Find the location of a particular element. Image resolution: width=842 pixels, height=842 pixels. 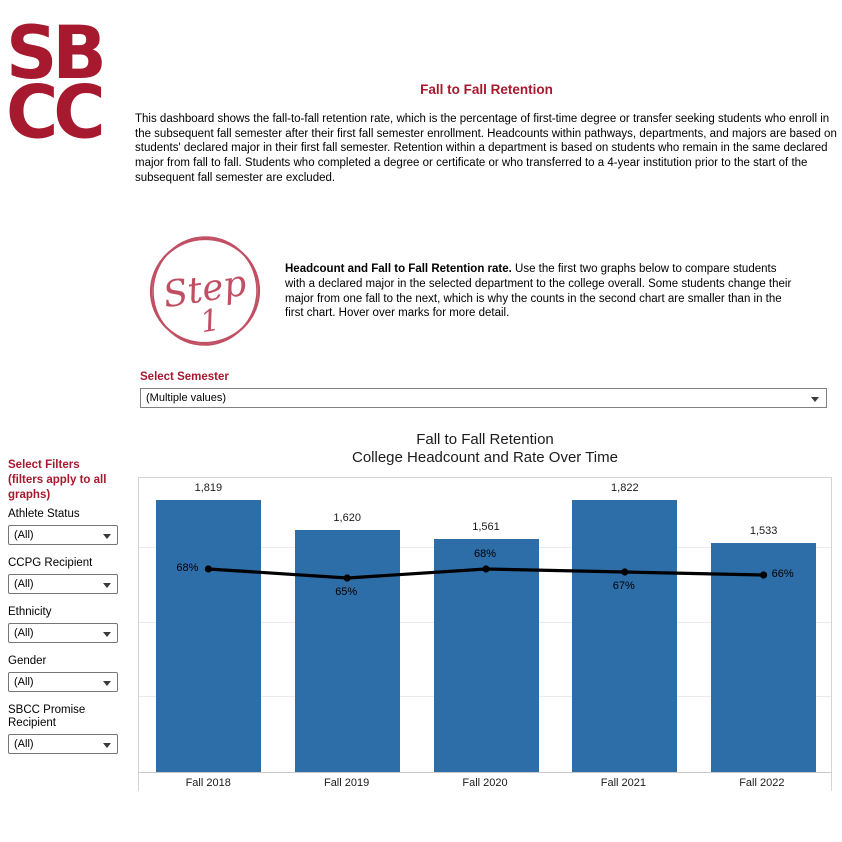

sbcc-logo-line2: CC is located at coordinates (56, 113).